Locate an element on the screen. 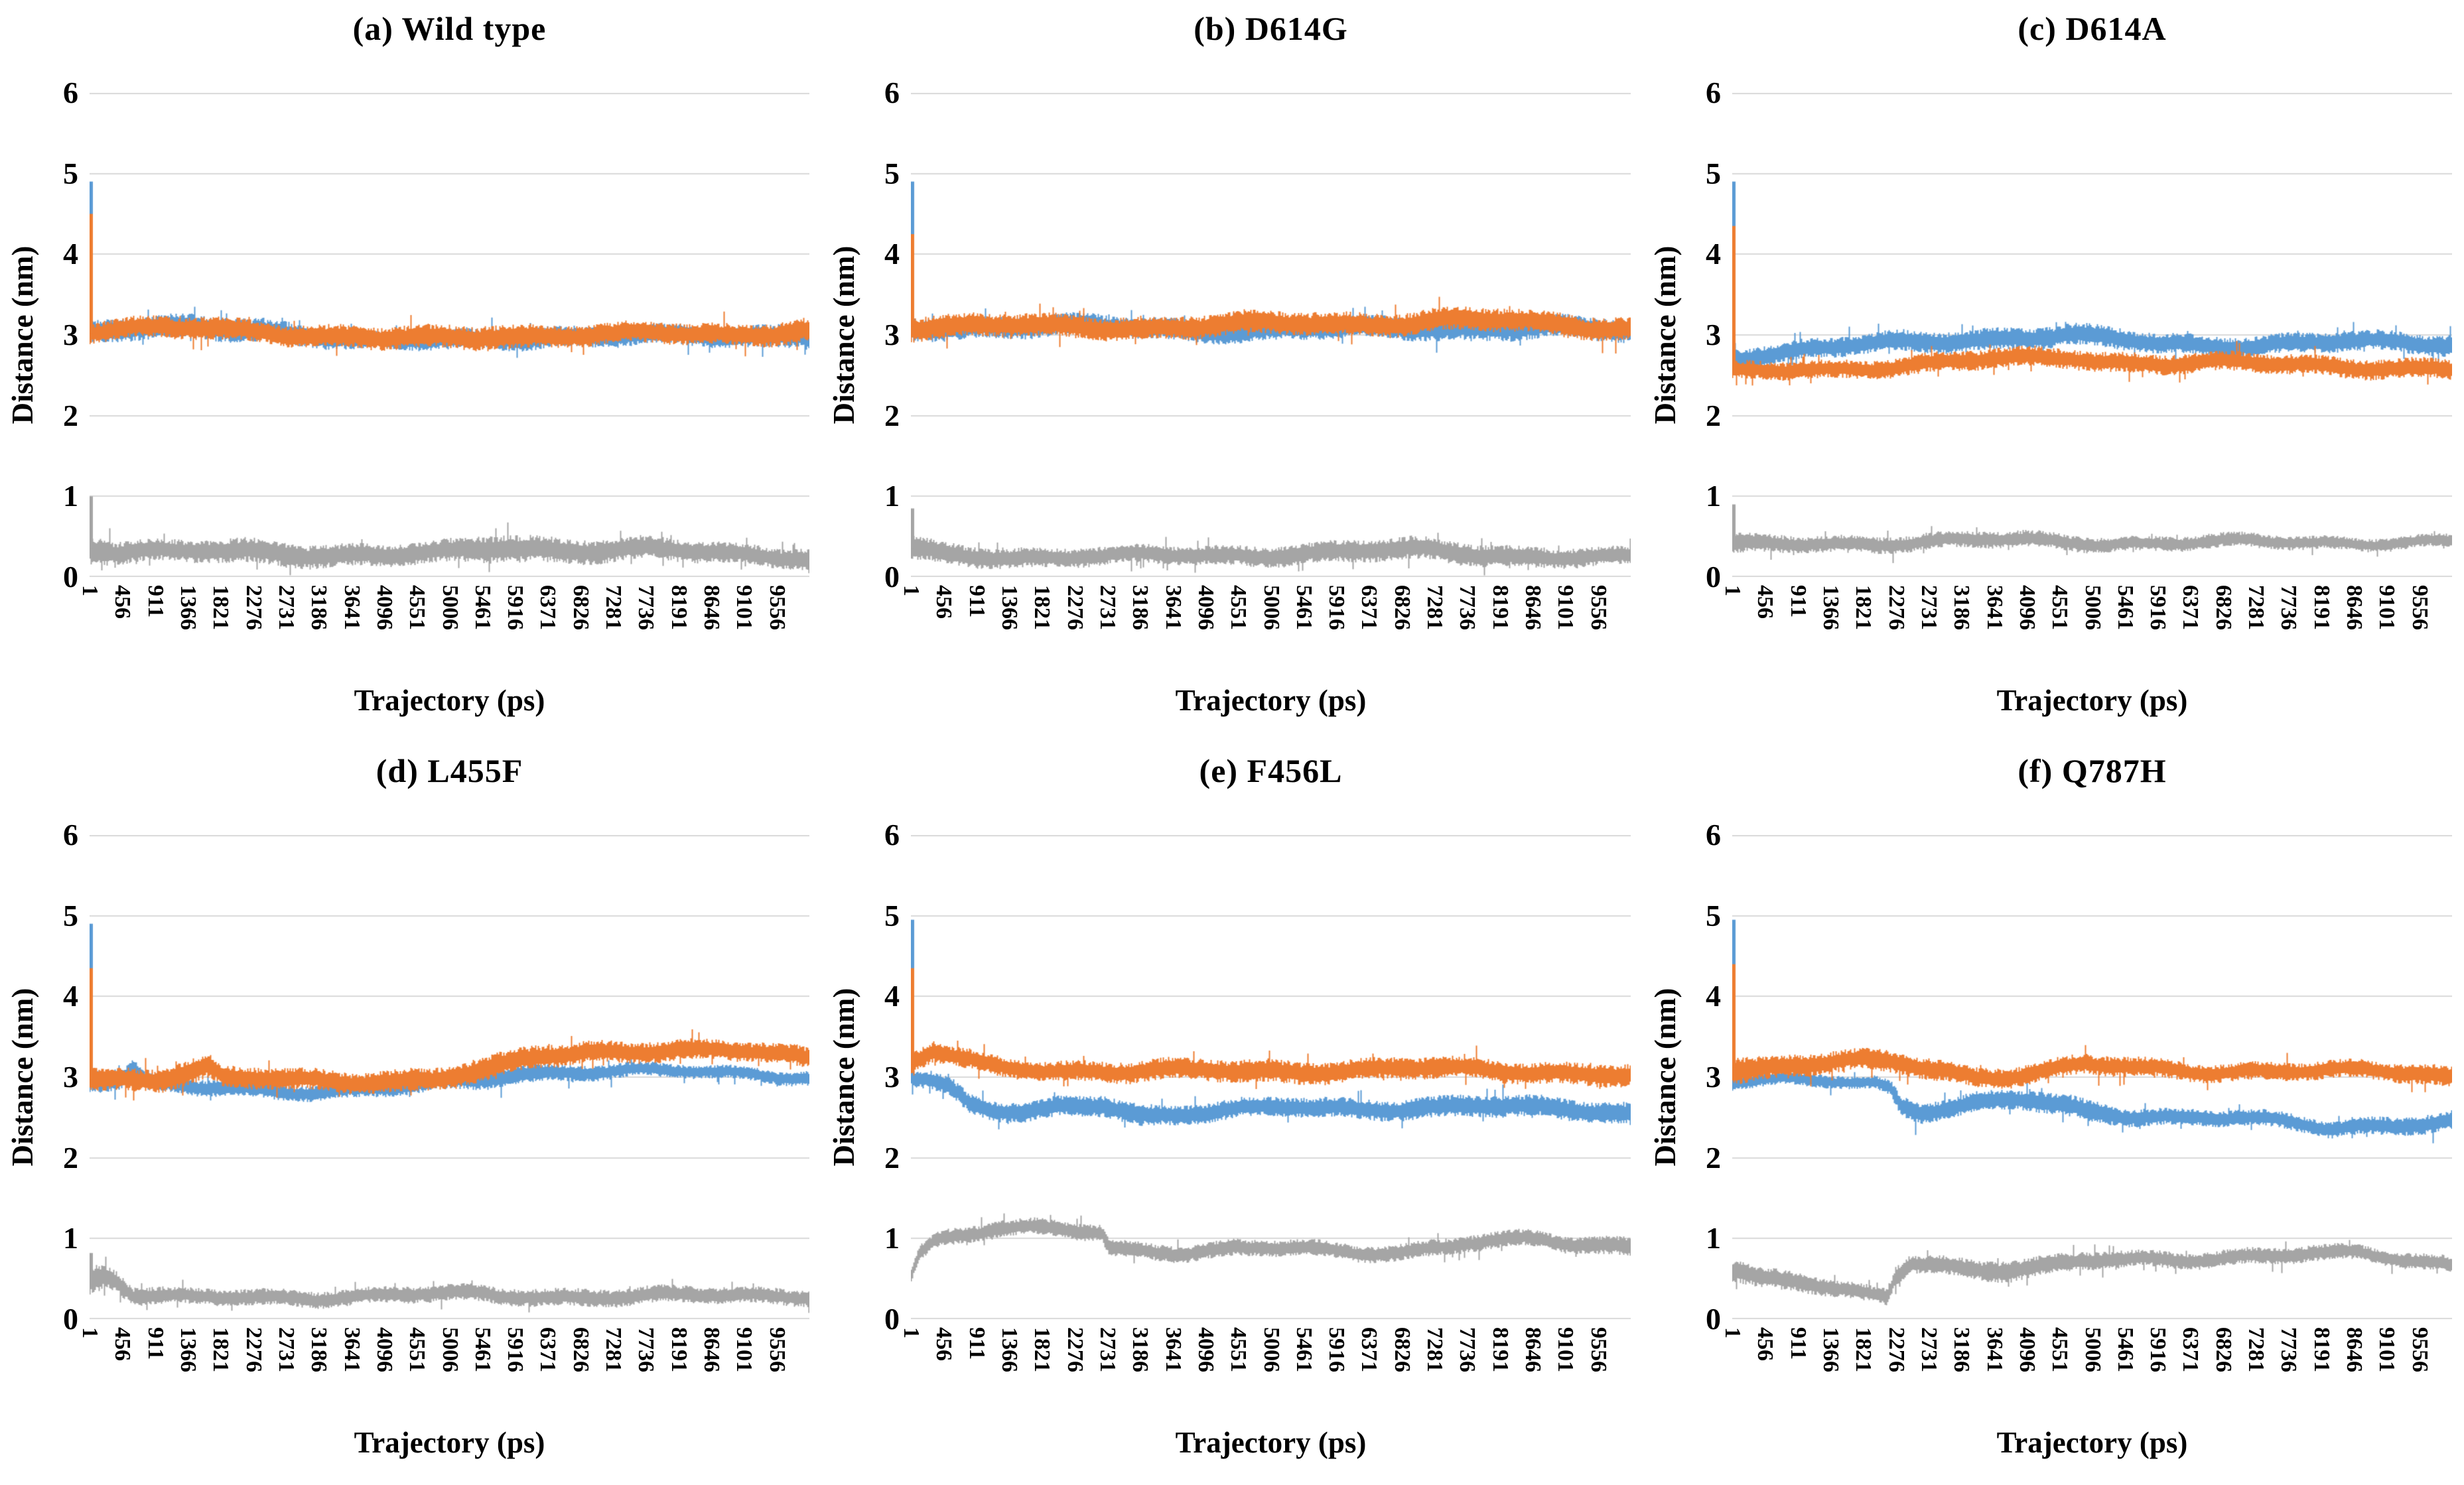  plot-canvas-e is located at coordinates (1271, 1077).